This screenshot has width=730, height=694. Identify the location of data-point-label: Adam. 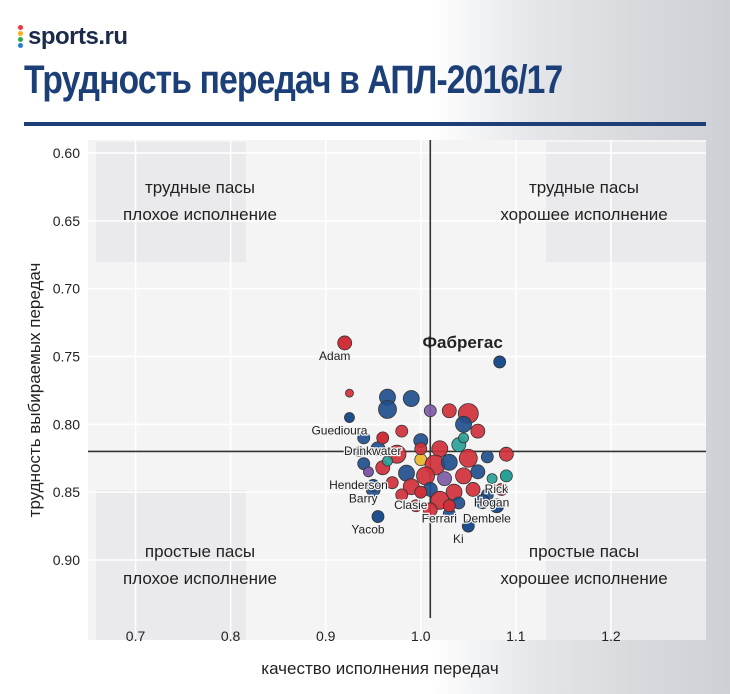
(334, 356).